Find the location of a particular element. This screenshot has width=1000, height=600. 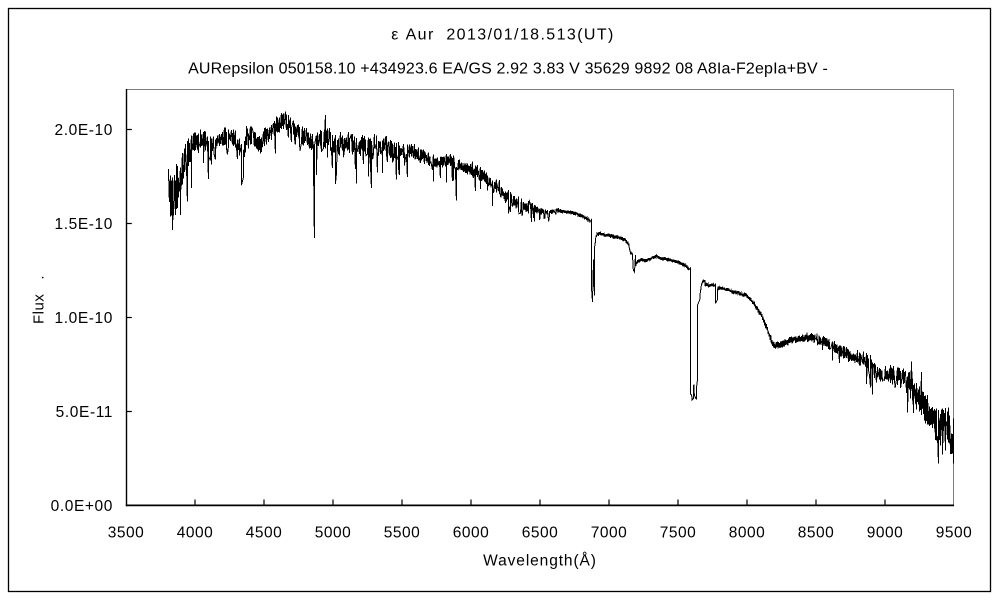

svg-text: 1.5E-10 is located at coordinates (84, 224).